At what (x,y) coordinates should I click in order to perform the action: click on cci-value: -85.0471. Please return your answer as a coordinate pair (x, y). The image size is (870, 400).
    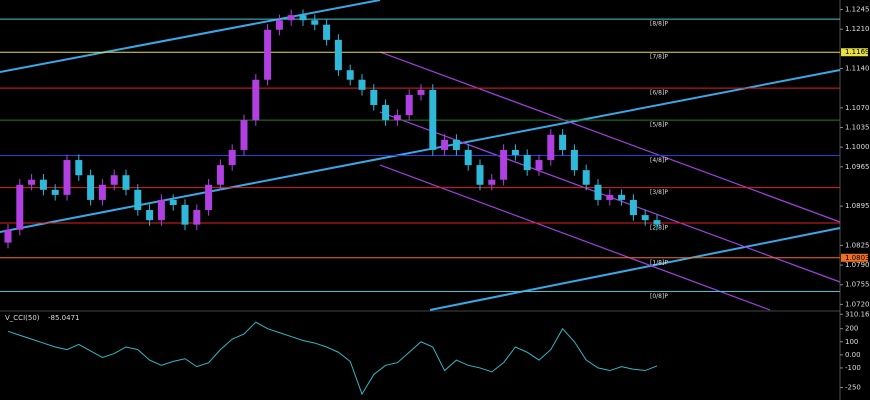
    Looking at the image, I should click on (63, 318).